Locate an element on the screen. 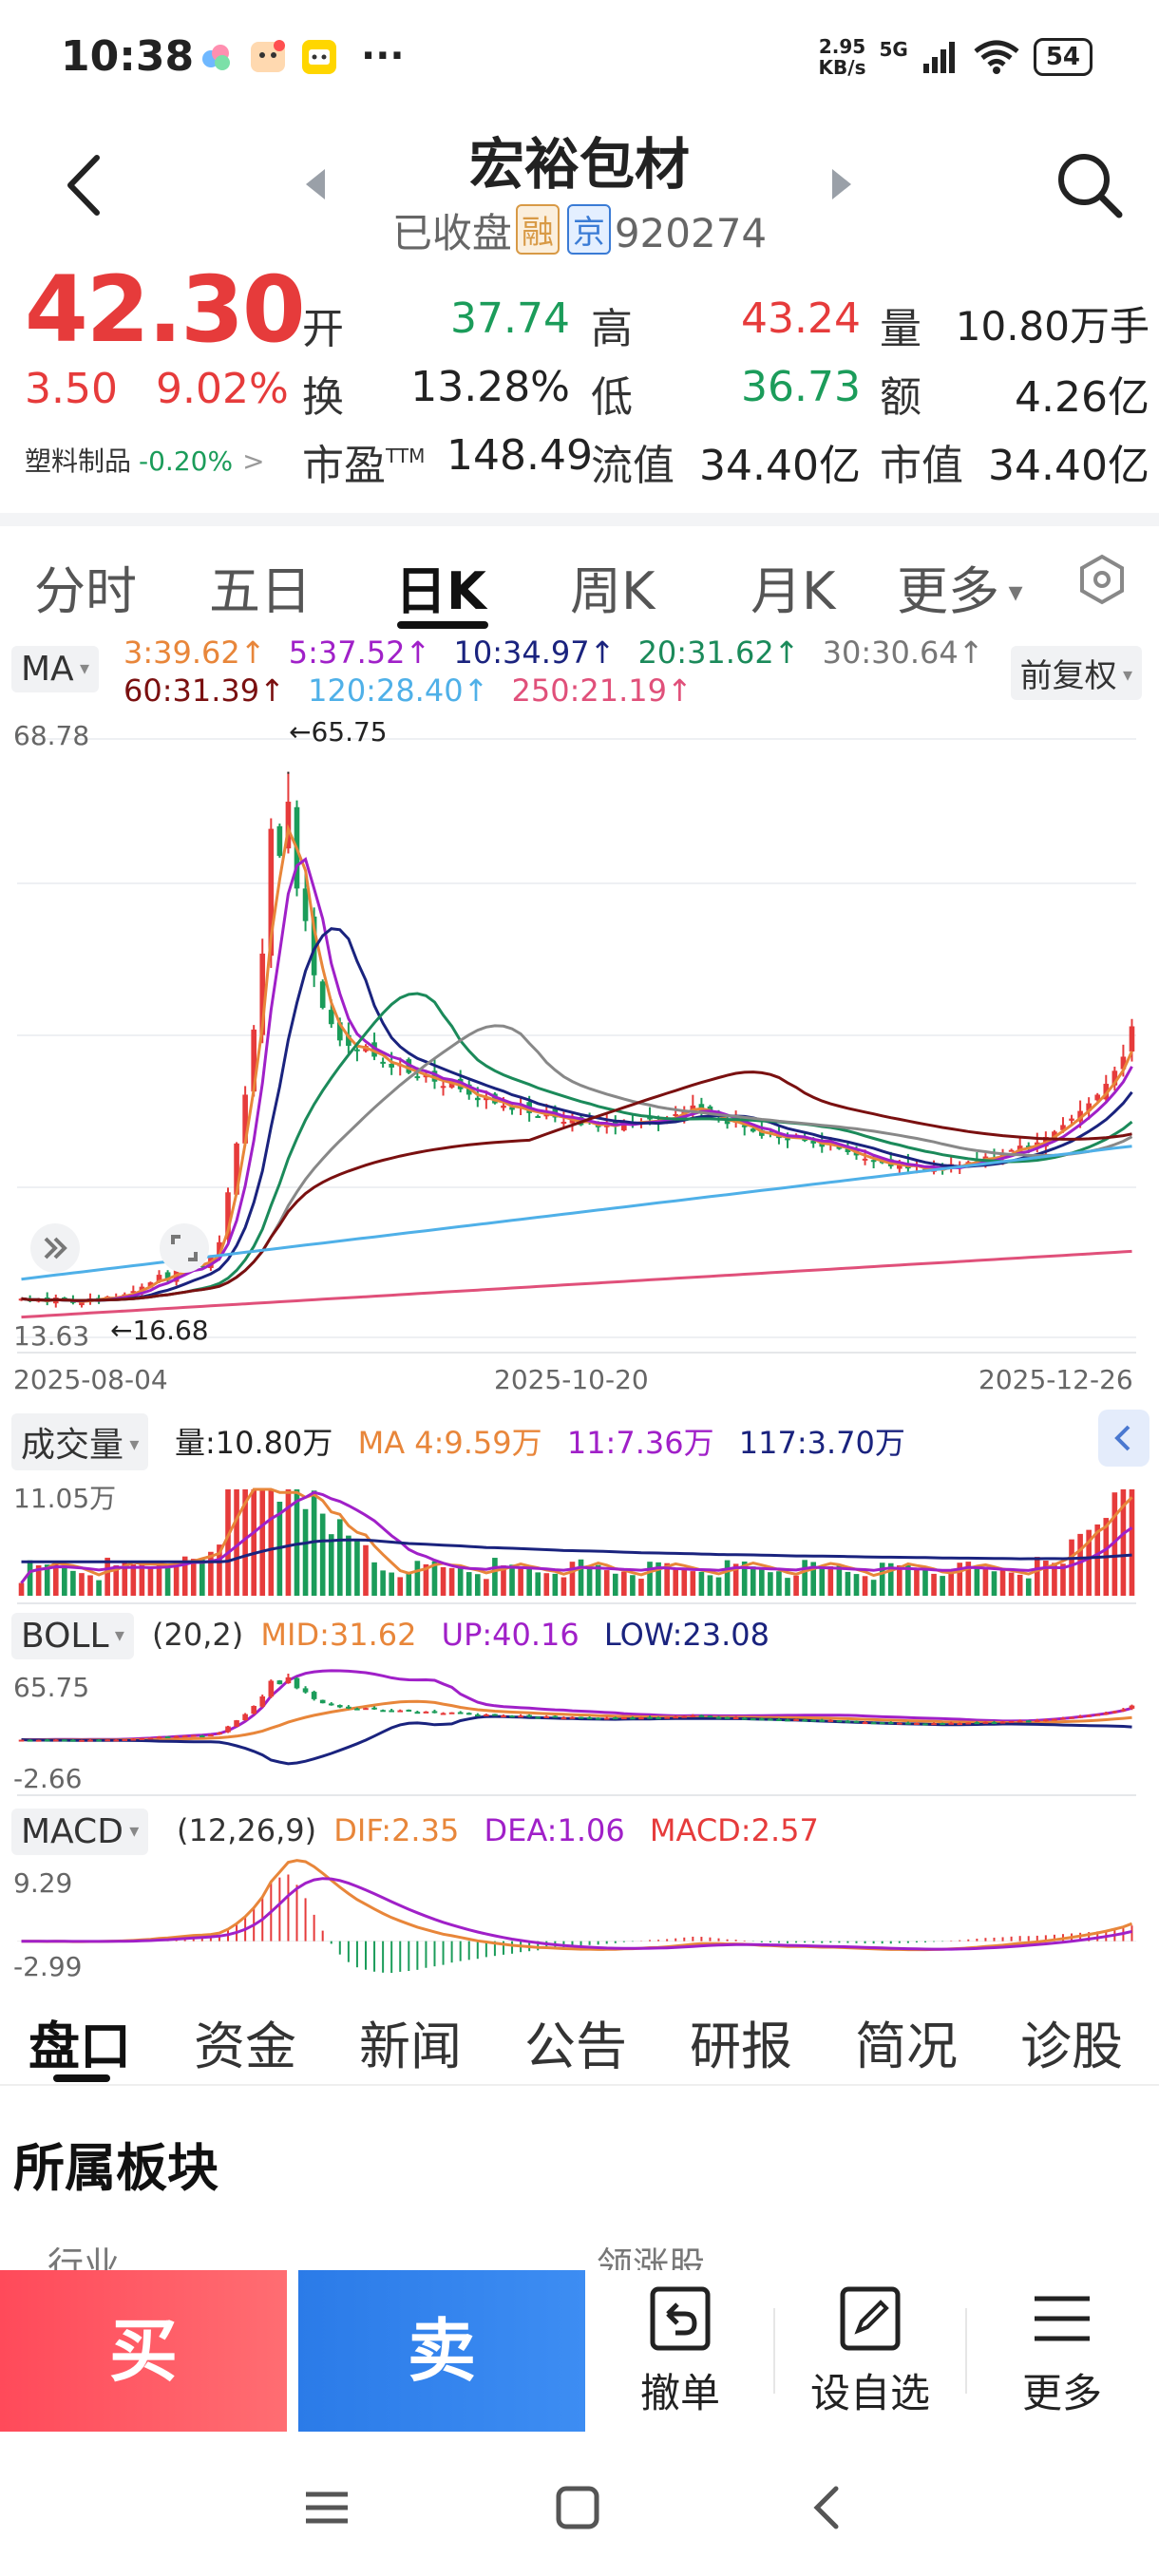  system-nav-bar is located at coordinates (579, 2508).